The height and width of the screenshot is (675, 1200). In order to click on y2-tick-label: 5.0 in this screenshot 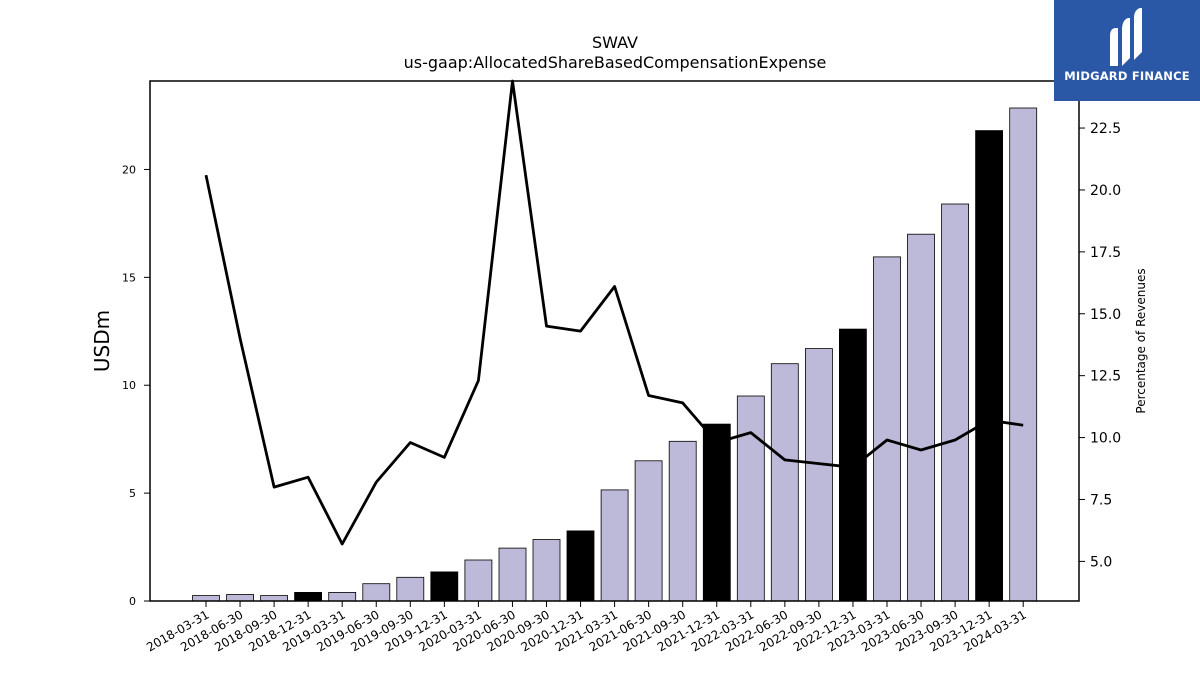, I will do `click(1101, 562)`.